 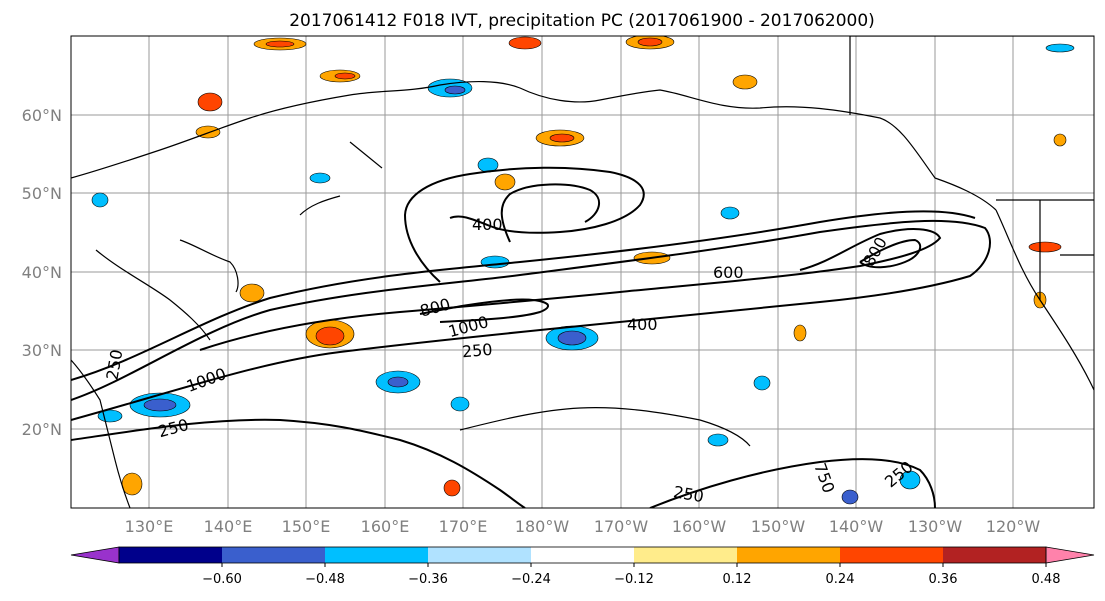 What do you see at coordinates (542, 526) in the screenshot?
I see `lon-label: 180°W` at bounding box center [542, 526].